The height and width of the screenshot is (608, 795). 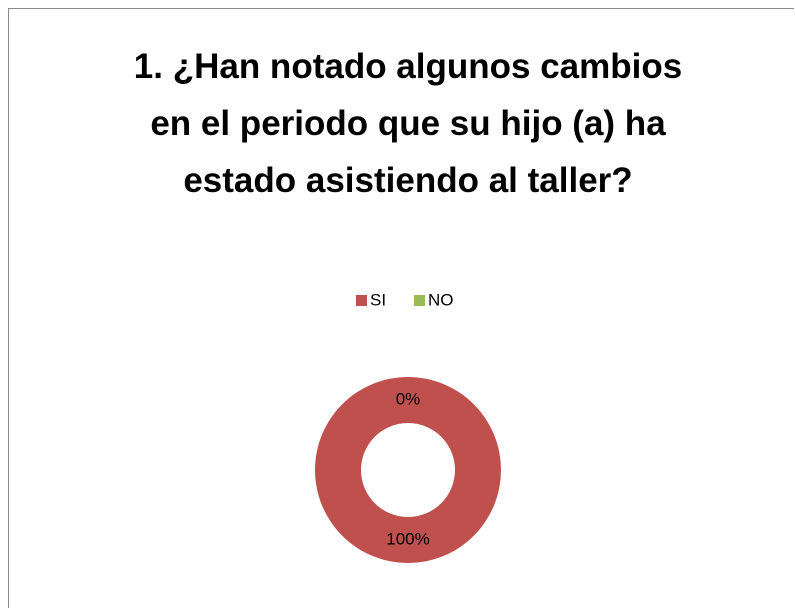 What do you see at coordinates (408, 470) in the screenshot?
I see `donut-slice` at bounding box center [408, 470].